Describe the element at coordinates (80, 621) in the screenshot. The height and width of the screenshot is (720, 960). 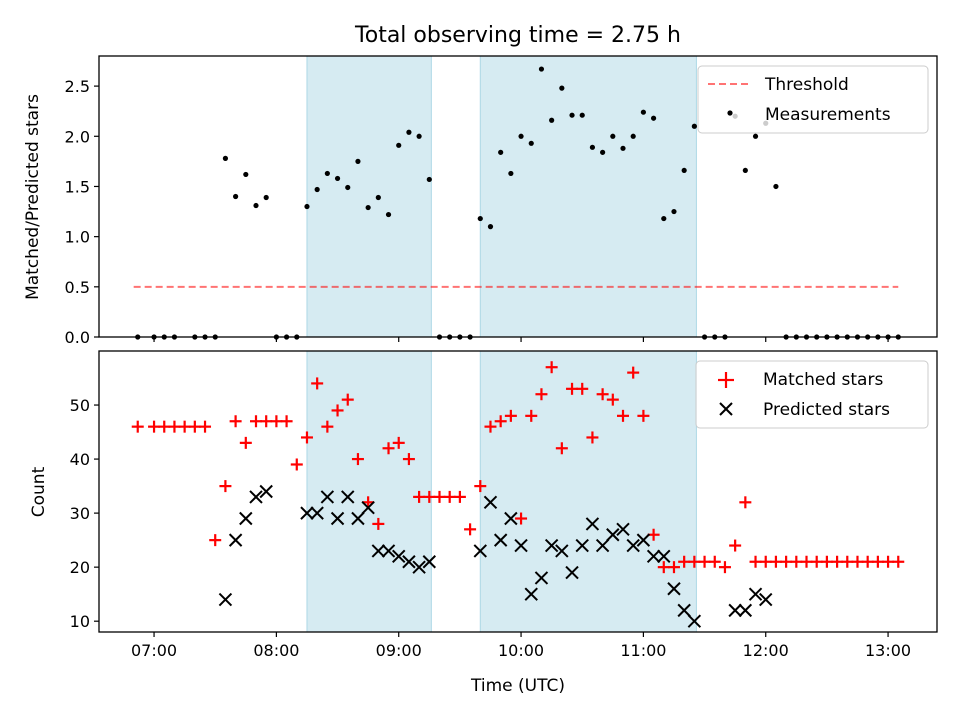
I see `bottom-panel-y-tick-label: 10` at that location.